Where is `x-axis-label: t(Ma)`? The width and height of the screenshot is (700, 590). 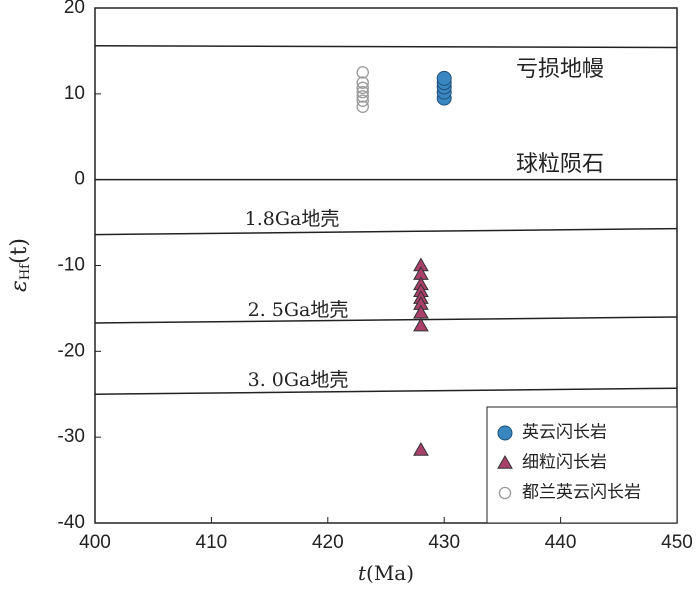 x-axis-label: t(Ma) is located at coordinates (386, 573).